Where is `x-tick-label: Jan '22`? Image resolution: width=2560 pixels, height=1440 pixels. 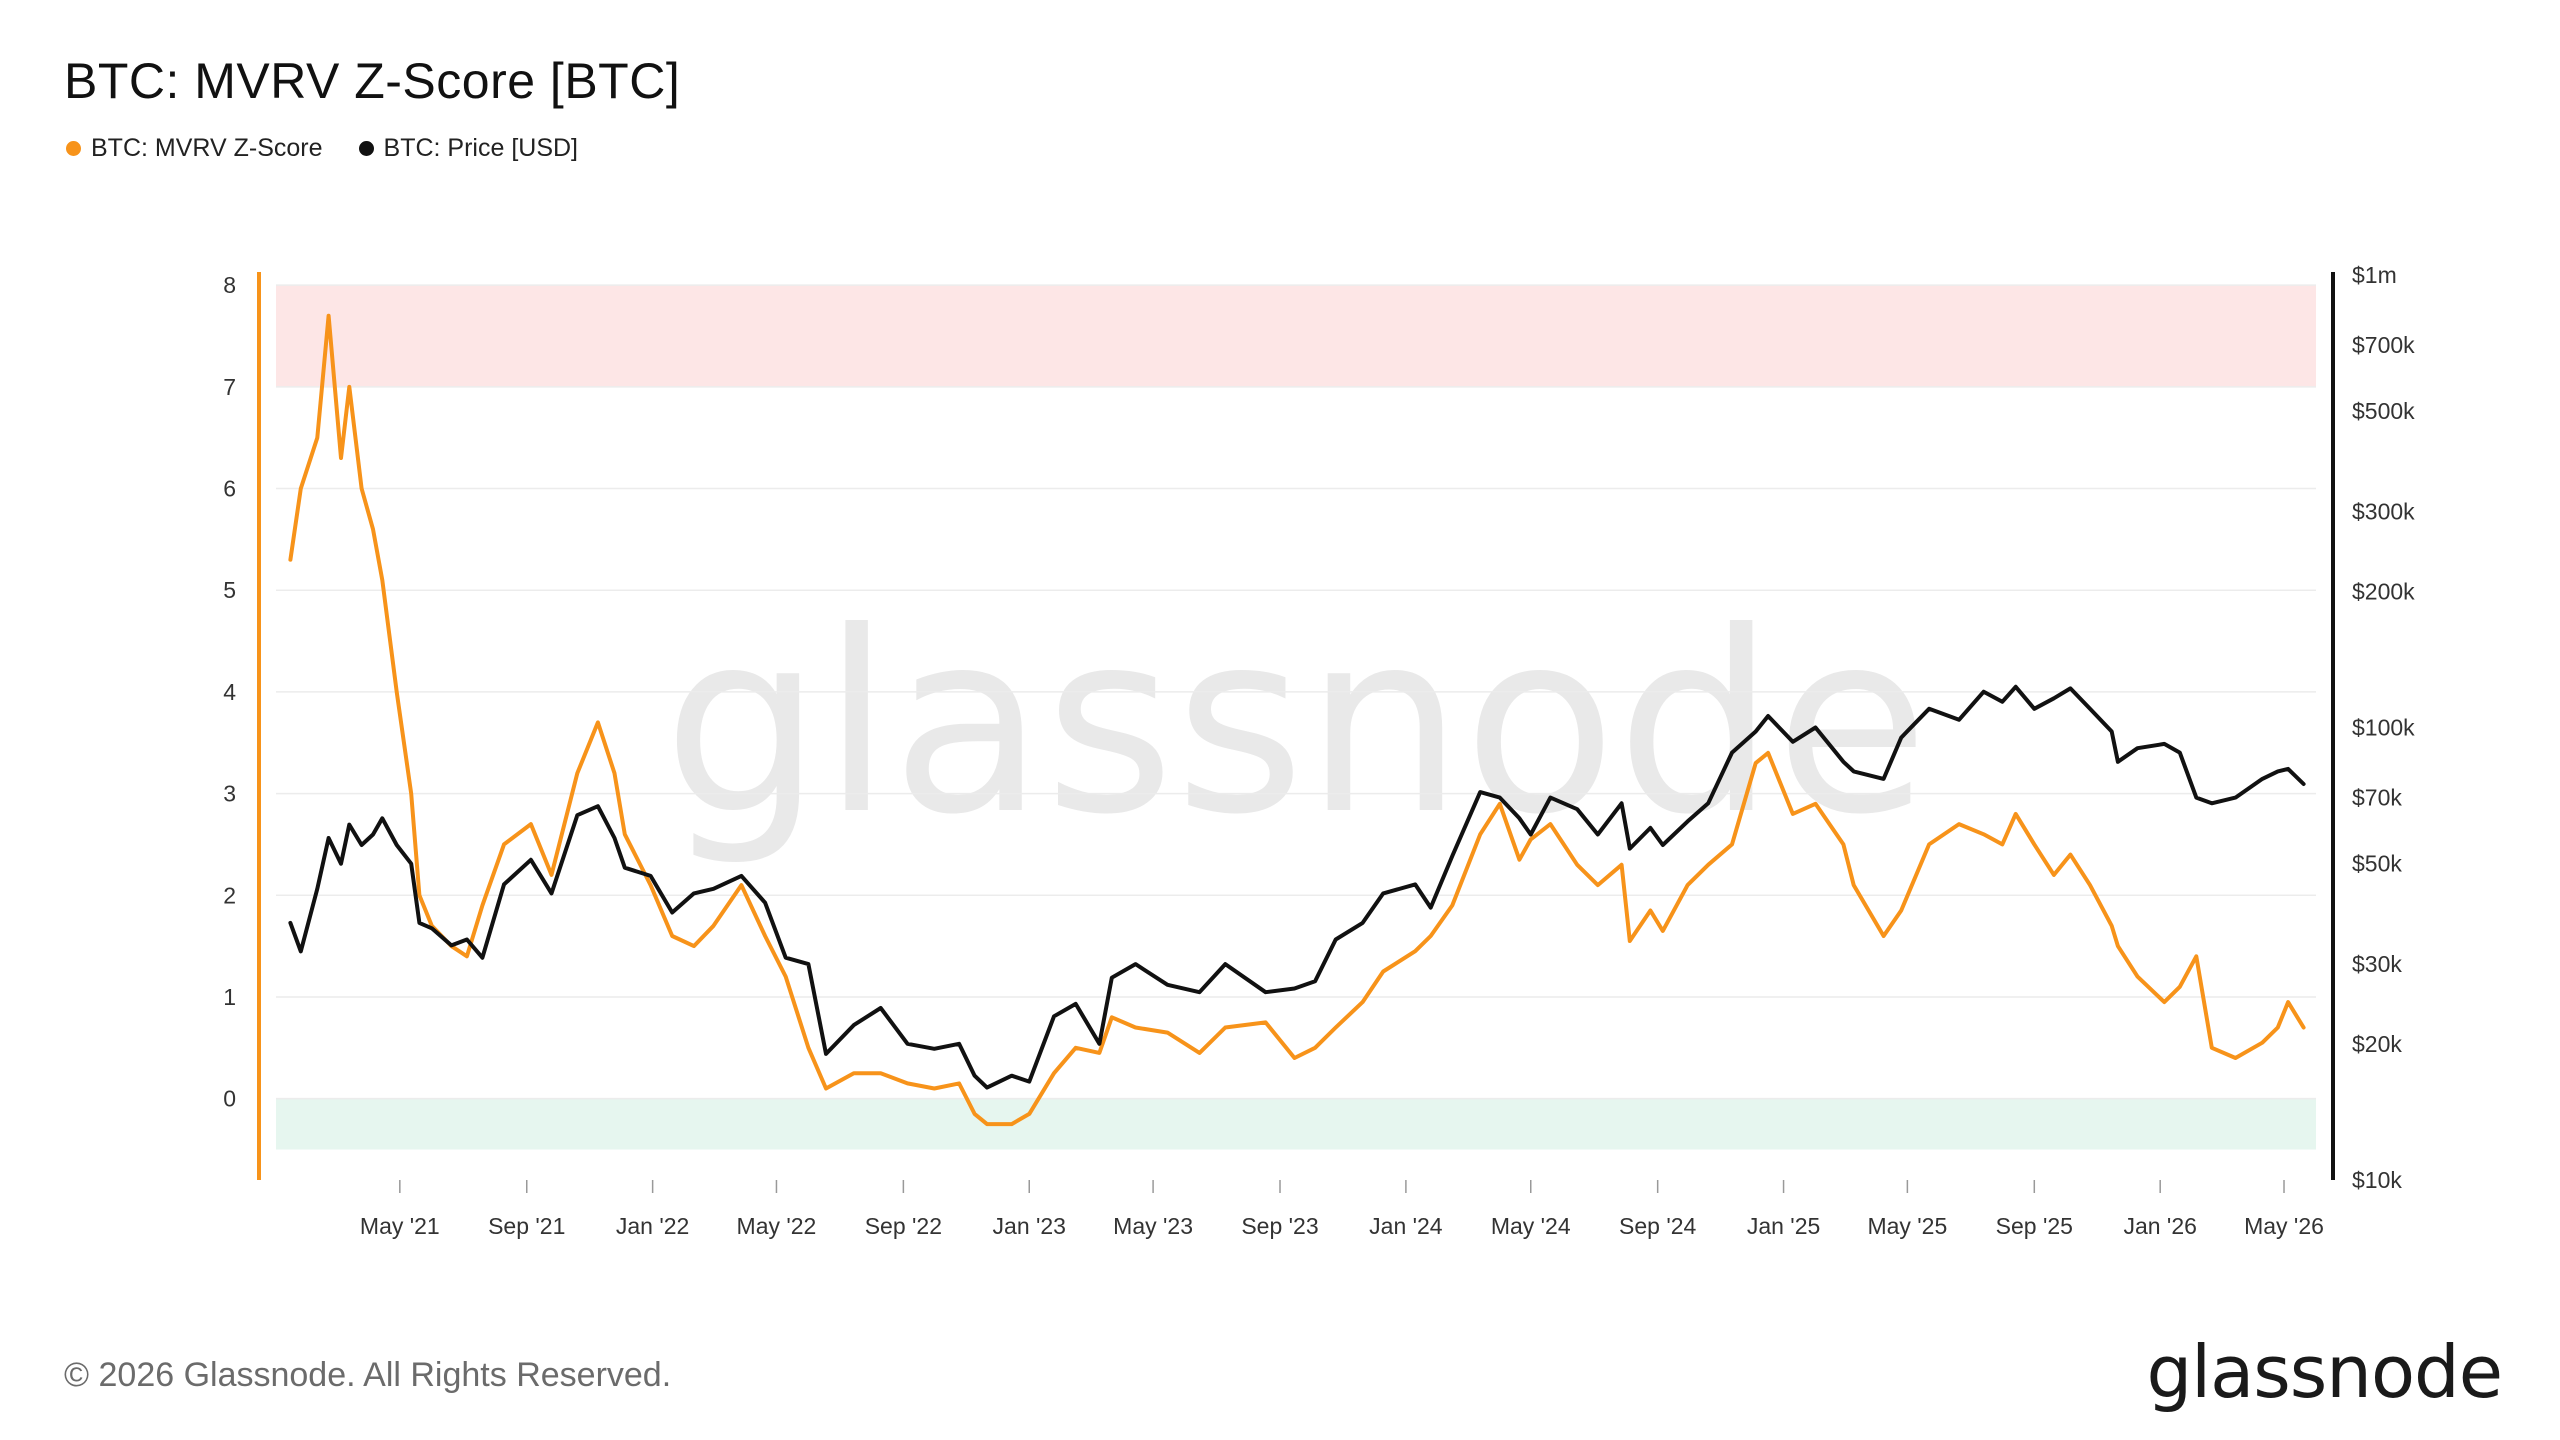 x-tick-label: Jan '22 is located at coordinates (652, 1226).